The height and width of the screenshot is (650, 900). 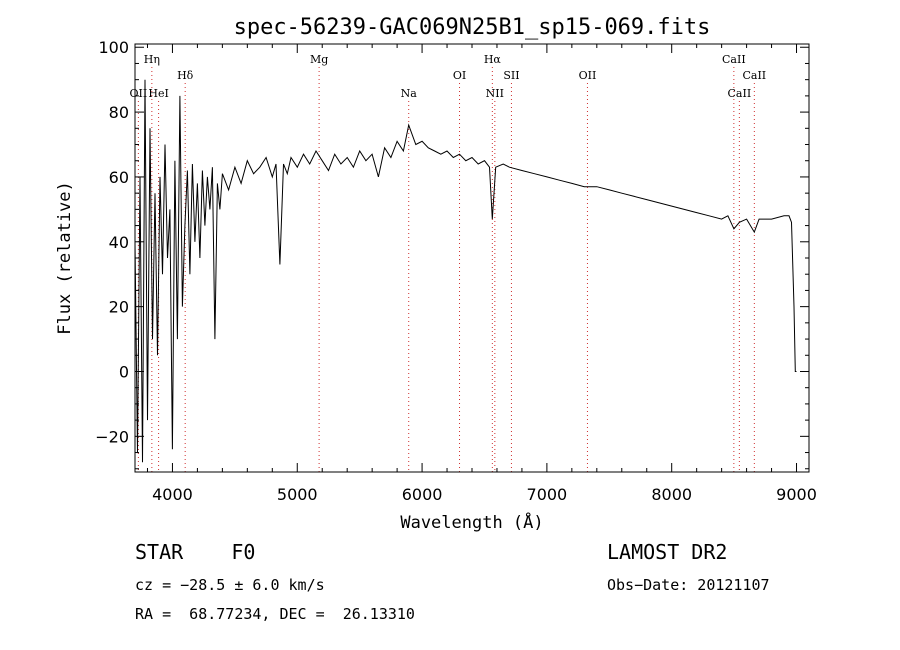 I want to click on y-tick-label: 0, so click(x=124, y=371).